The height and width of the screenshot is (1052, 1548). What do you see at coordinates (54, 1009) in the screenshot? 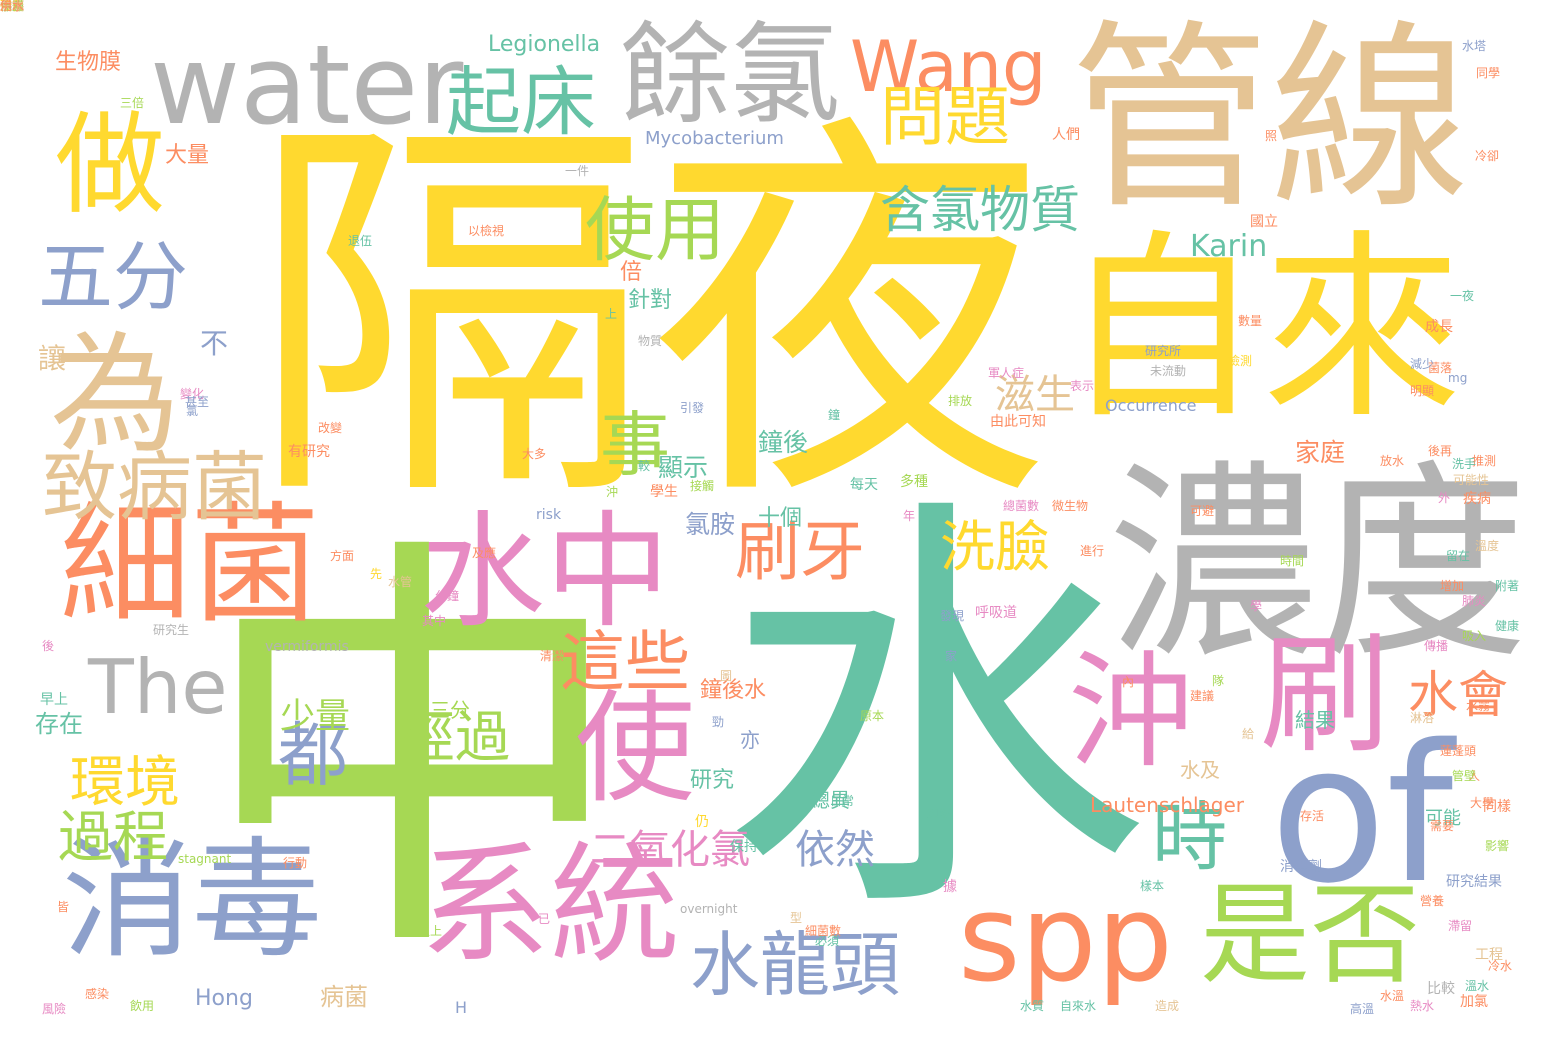
I see `word-150: 風險` at bounding box center [54, 1009].